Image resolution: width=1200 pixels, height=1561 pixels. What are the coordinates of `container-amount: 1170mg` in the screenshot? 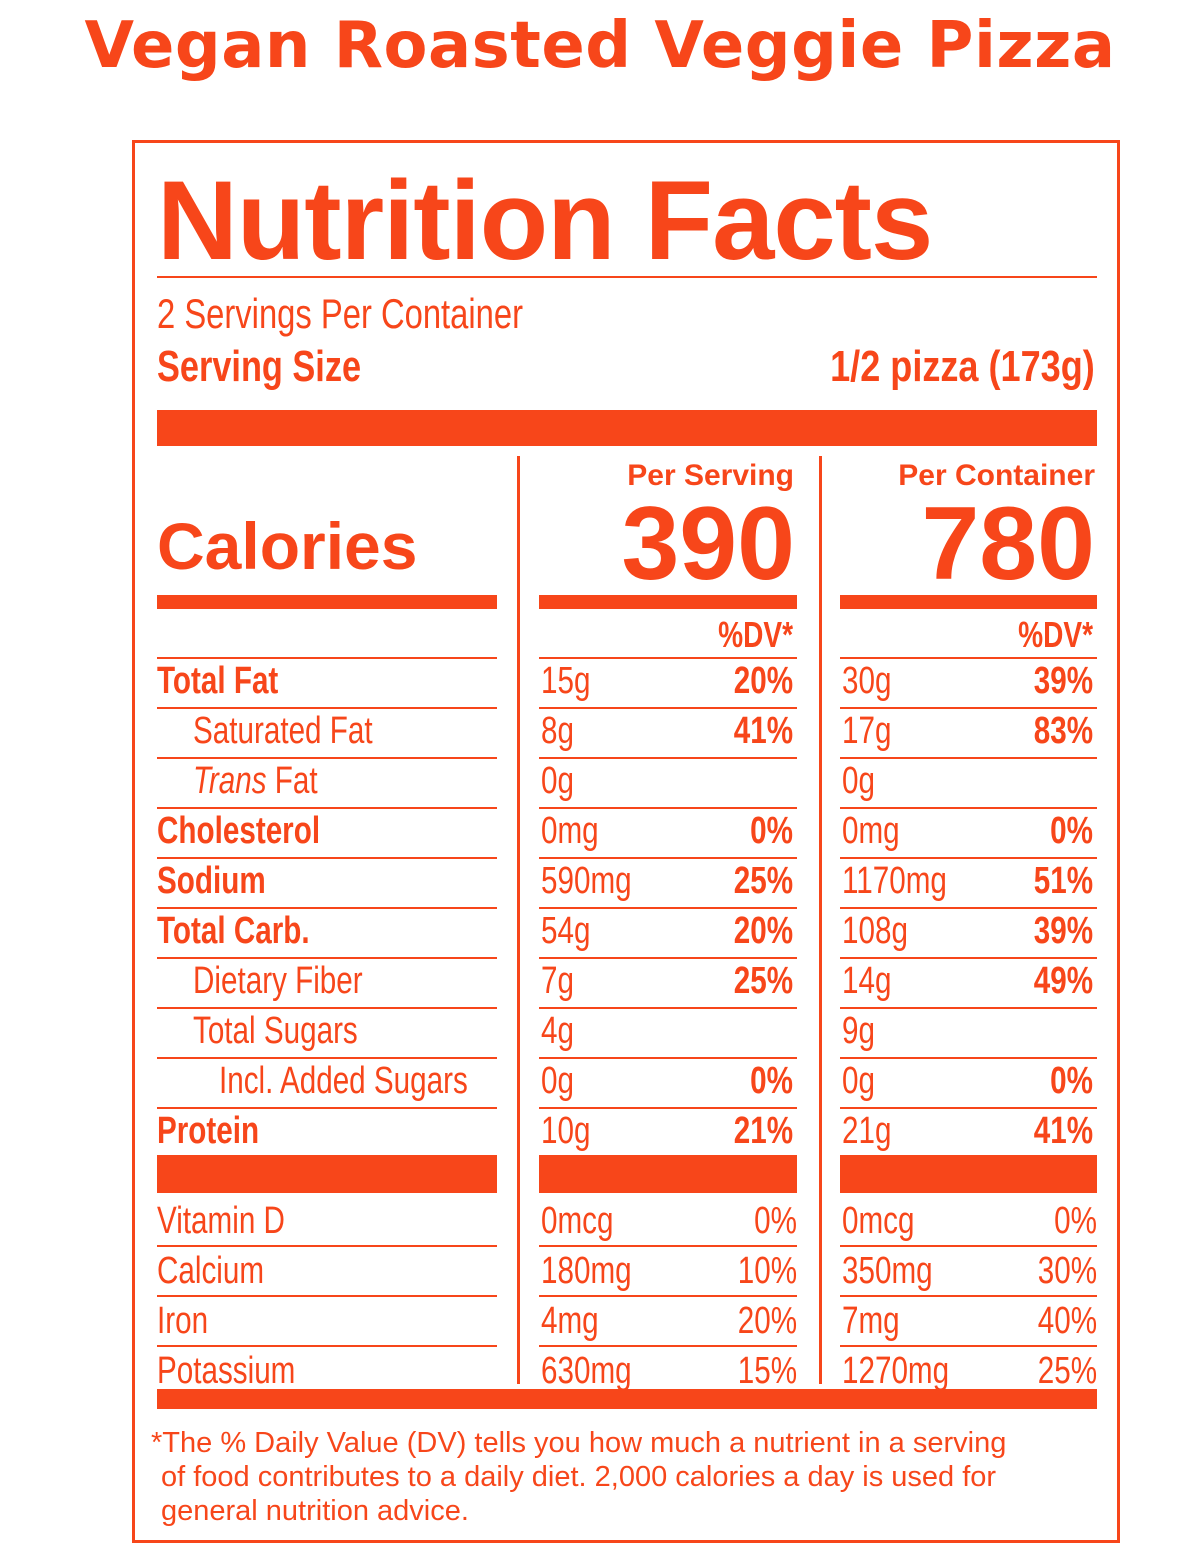 It's located at (894, 881).